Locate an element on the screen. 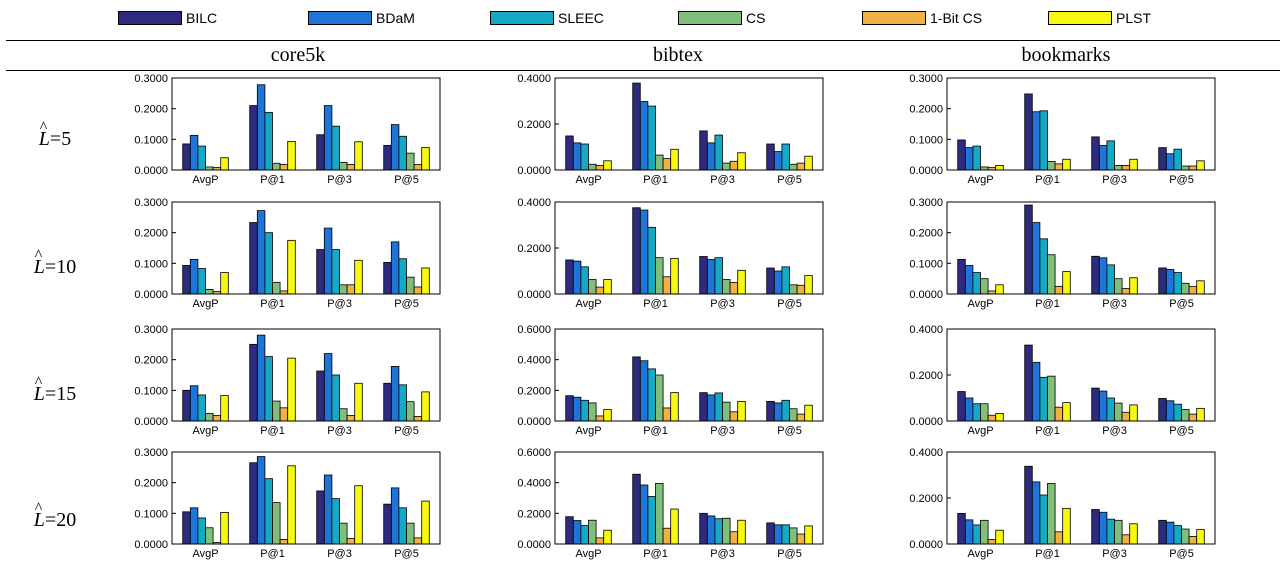 This screenshot has height=572, width=1286. y-tick-label: 0.1000 is located at coordinates (151, 391).